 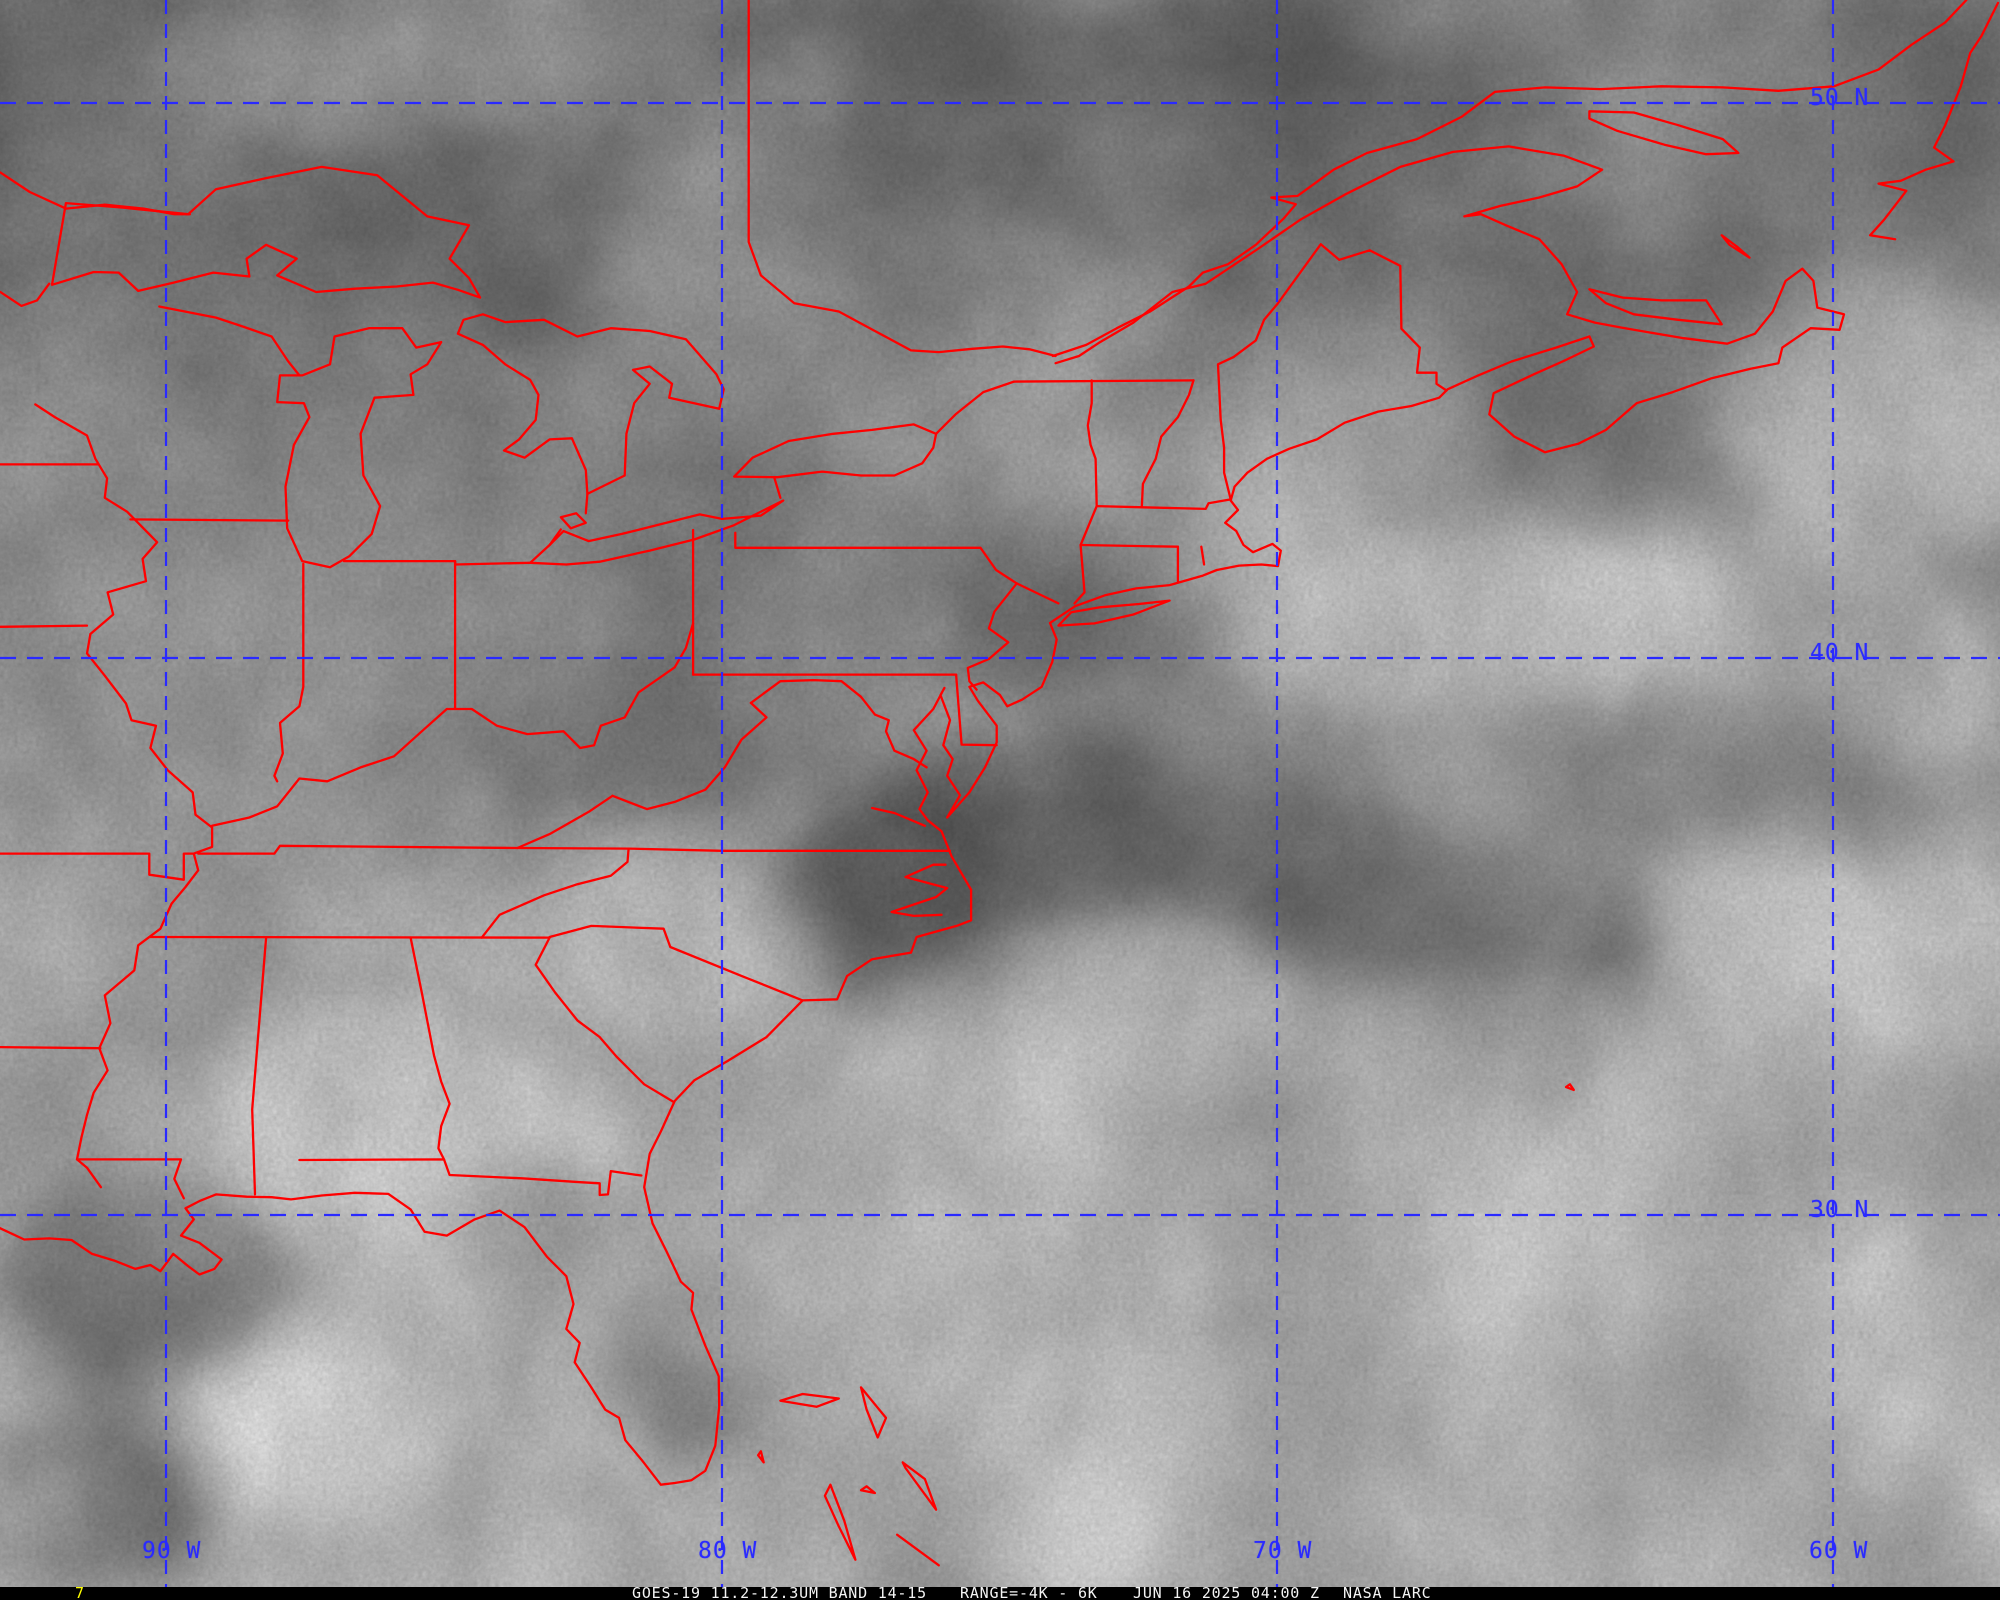 I want to click on map-outline-exuma-chain, so click(x=917, y=1550).